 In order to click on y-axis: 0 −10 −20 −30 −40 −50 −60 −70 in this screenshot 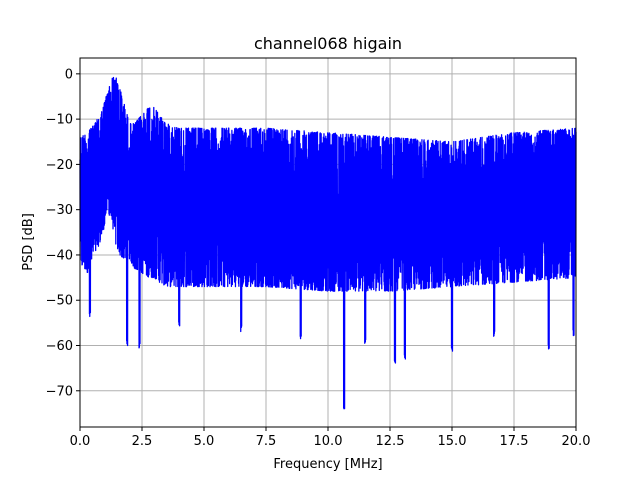, I will do `click(63, 233)`.